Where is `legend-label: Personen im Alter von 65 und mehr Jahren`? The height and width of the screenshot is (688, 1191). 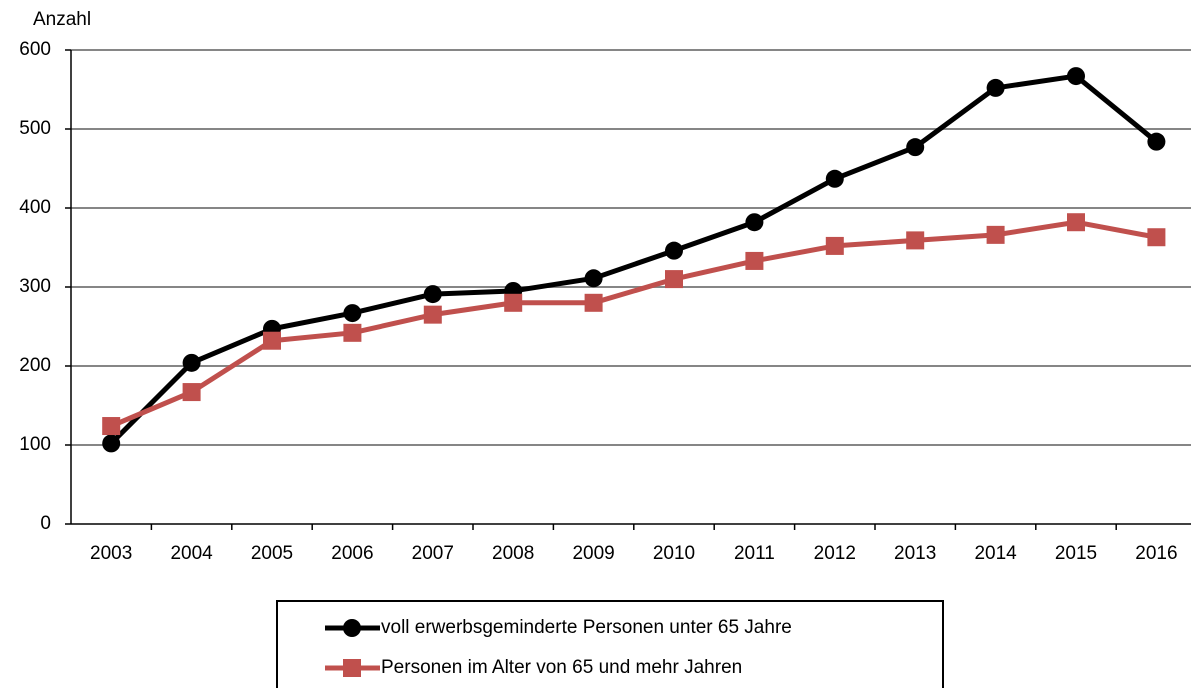
legend-label: Personen im Alter von 65 und mehr Jahren is located at coordinates (561, 667).